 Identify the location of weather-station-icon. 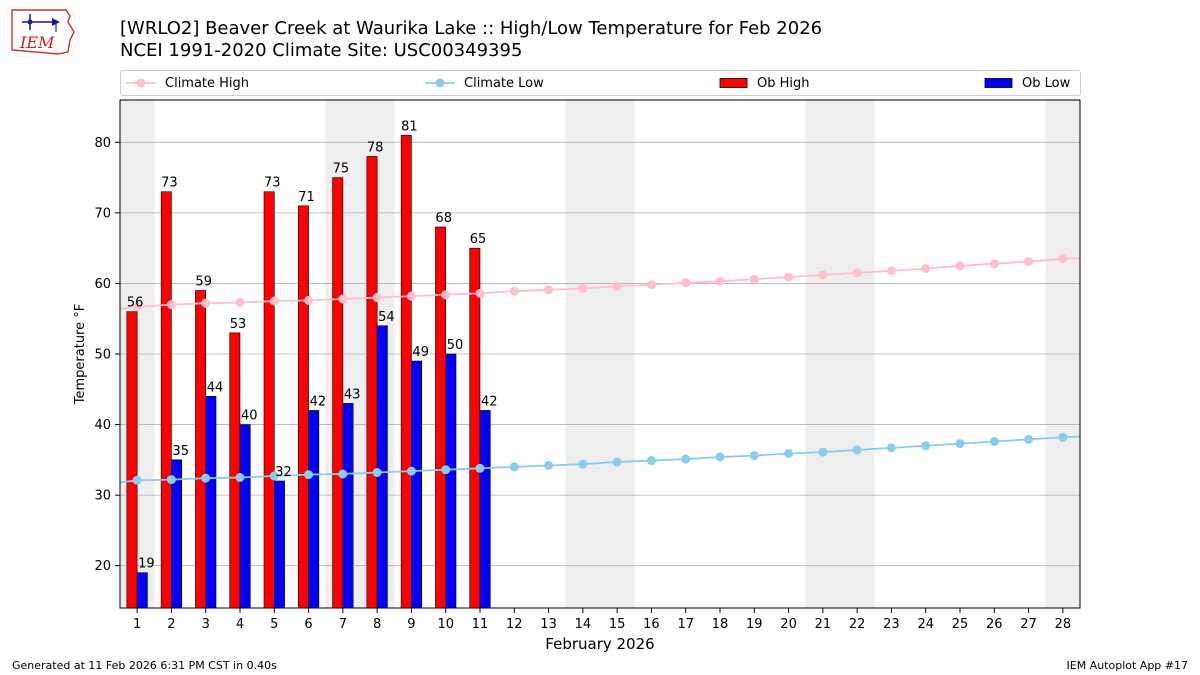
(41, 23).